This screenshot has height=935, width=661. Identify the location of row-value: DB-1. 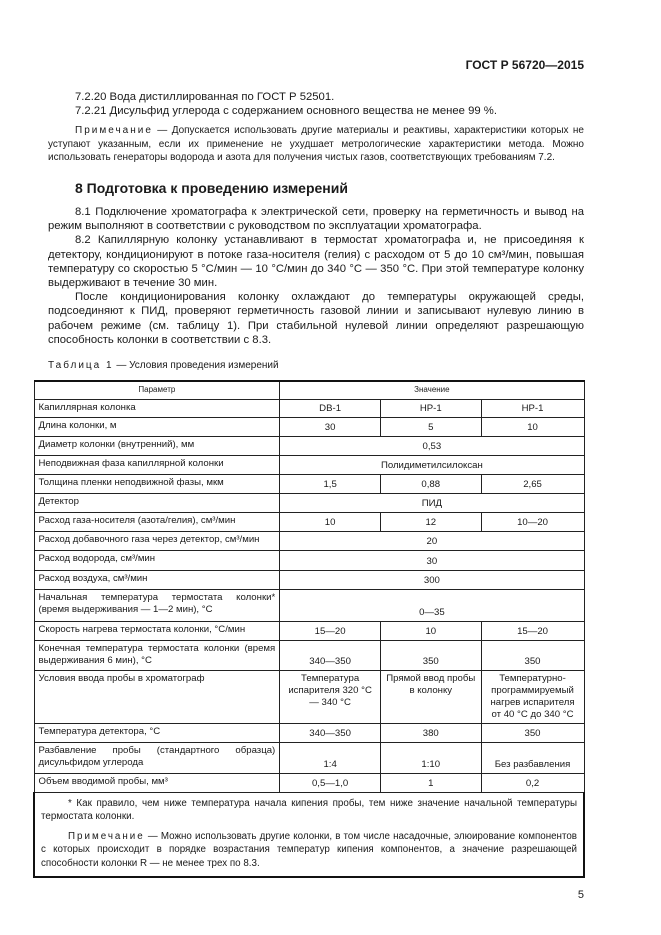
(330, 408).